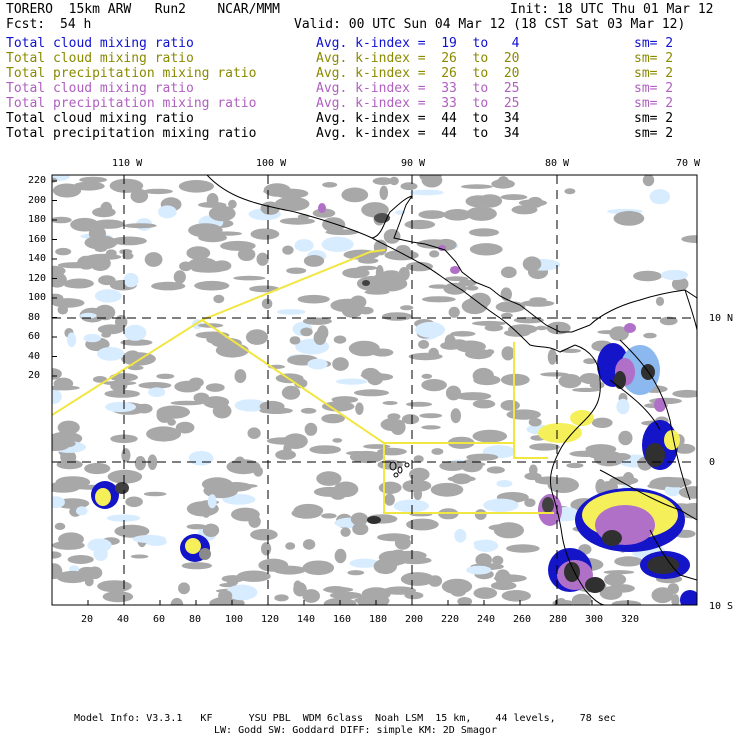 The height and width of the screenshot is (740, 740). Describe the element at coordinates (37, 200) in the screenshot. I see `y-tick-label: 200` at that location.